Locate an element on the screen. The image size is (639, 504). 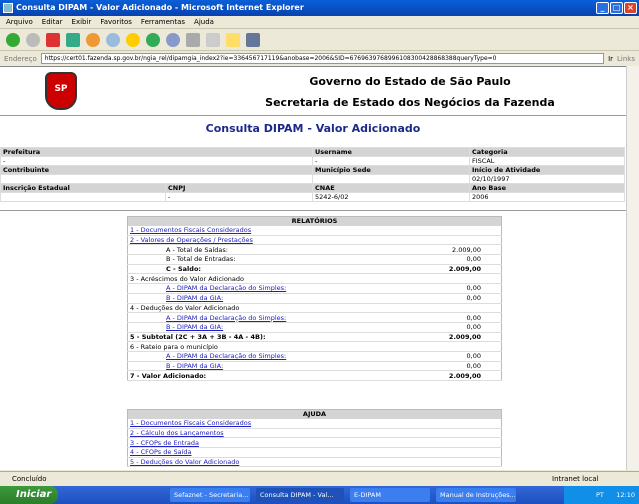
maximize-button: □ is located at coordinates (616, 8).